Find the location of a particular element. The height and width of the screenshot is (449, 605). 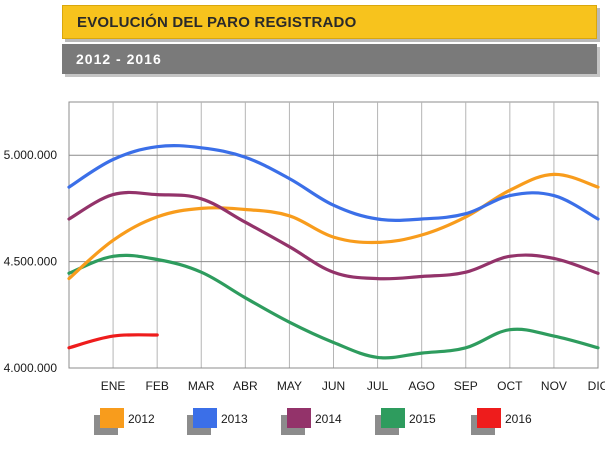

legend-label: 2014 is located at coordinates (328, 419).